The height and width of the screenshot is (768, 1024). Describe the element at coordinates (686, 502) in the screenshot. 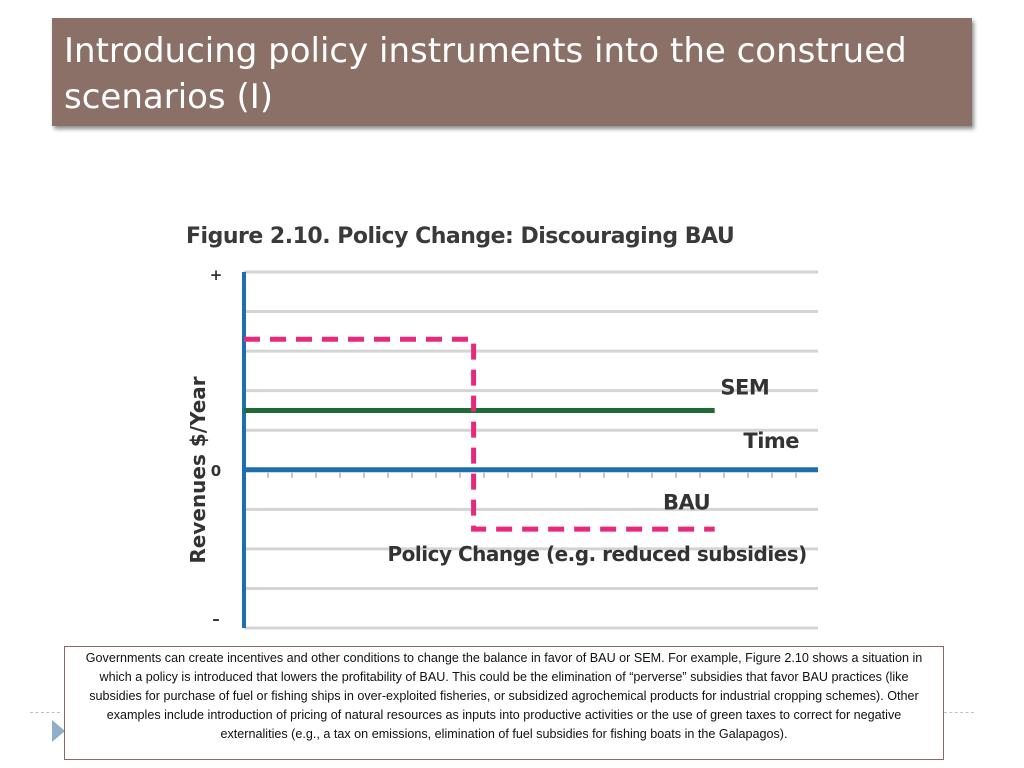

I see `chart-annotation: BAU` at that location.